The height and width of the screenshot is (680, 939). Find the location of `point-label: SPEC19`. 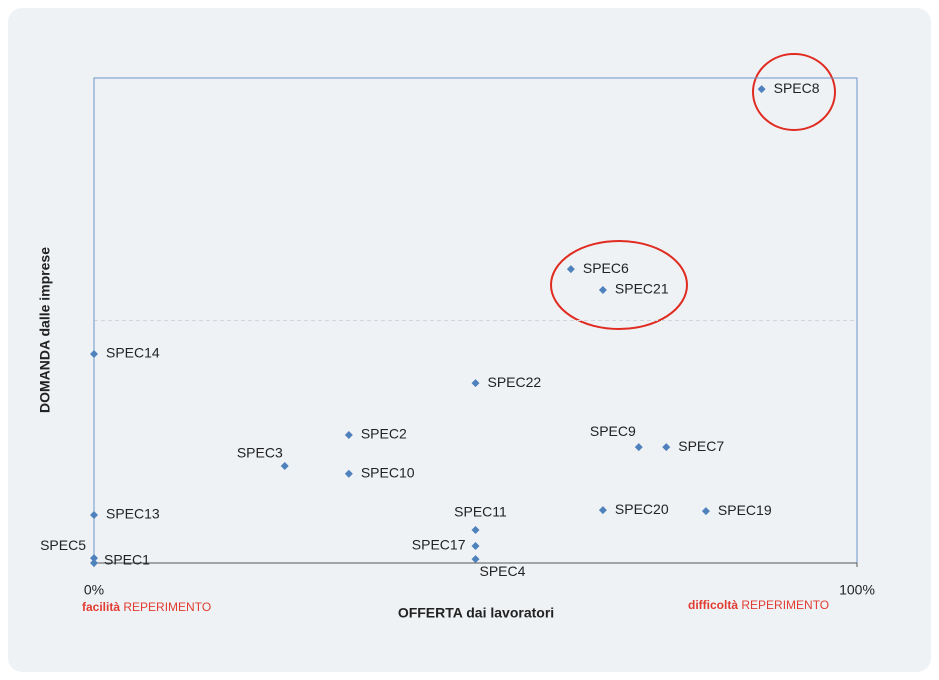

point-label: SPEC19 is located at coordinates (745, 510).